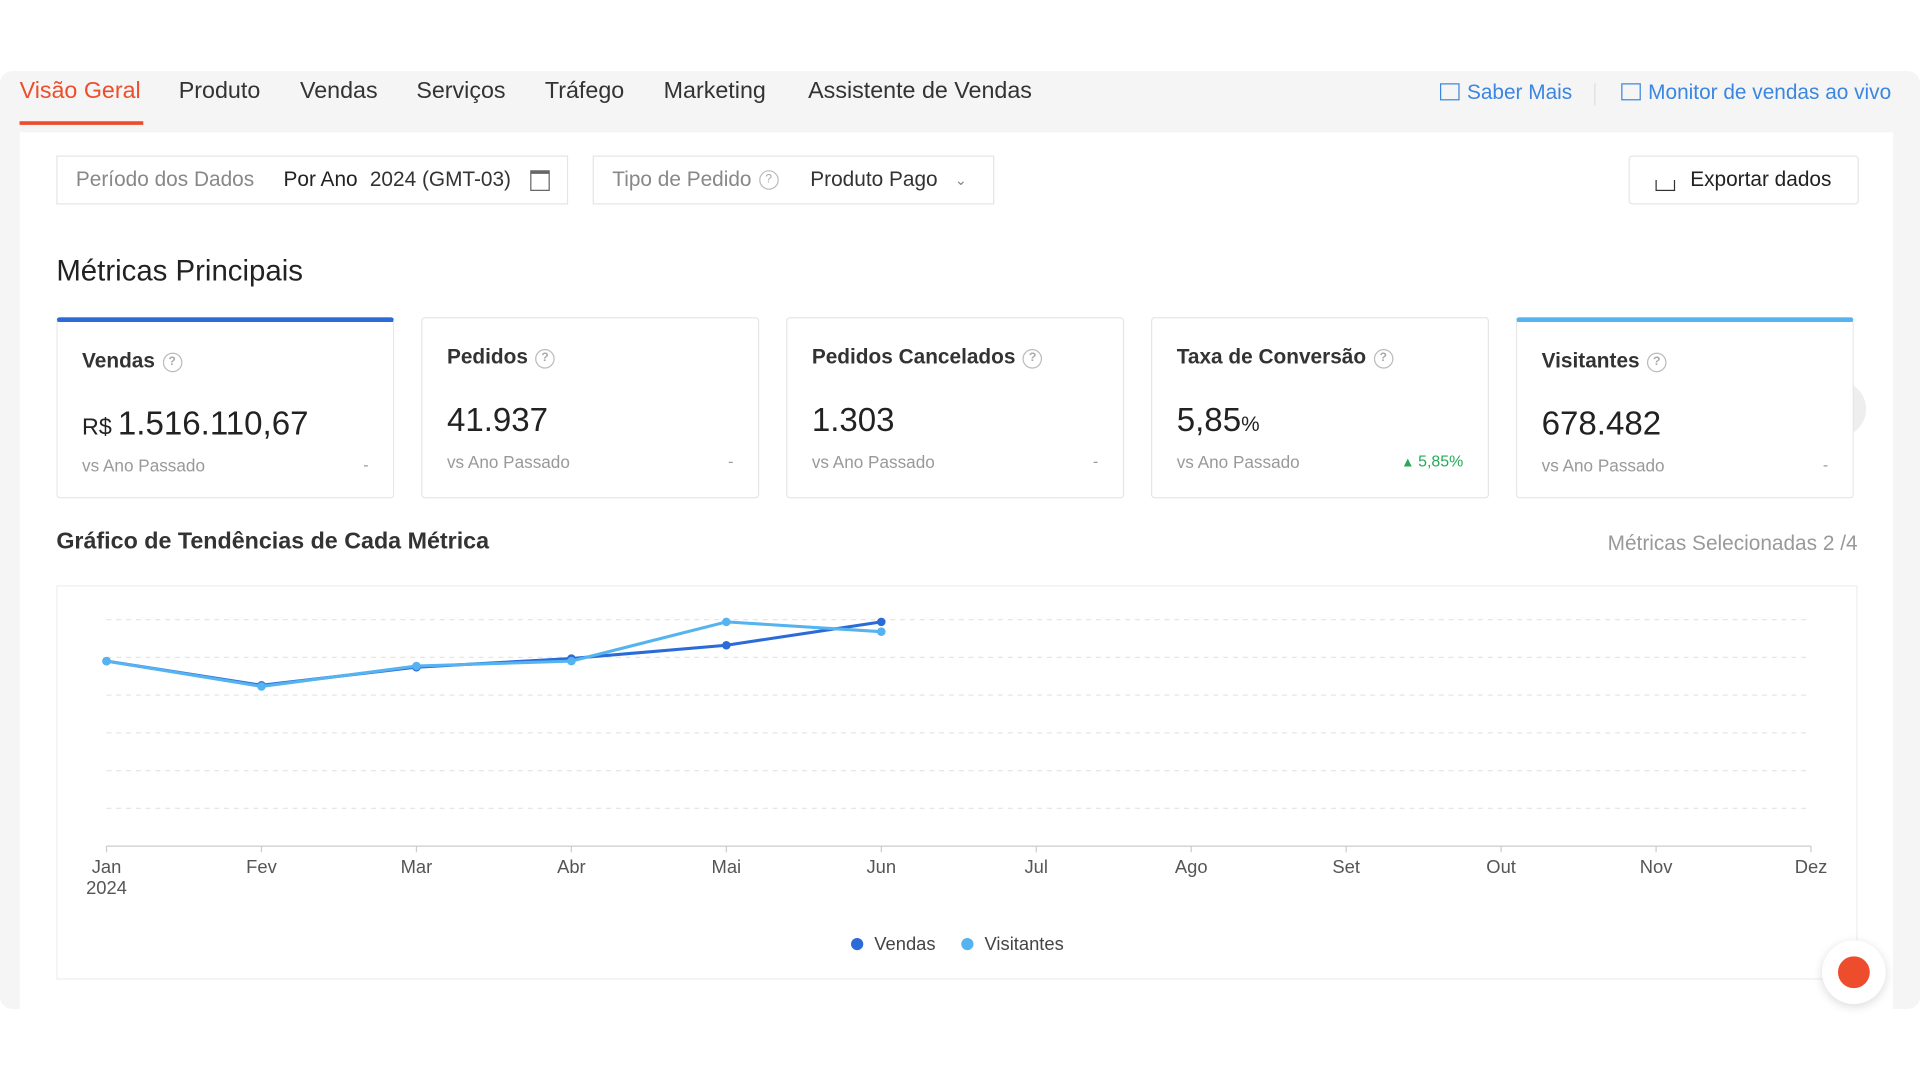  I want to click on value: 41.937, so click(497, 420).